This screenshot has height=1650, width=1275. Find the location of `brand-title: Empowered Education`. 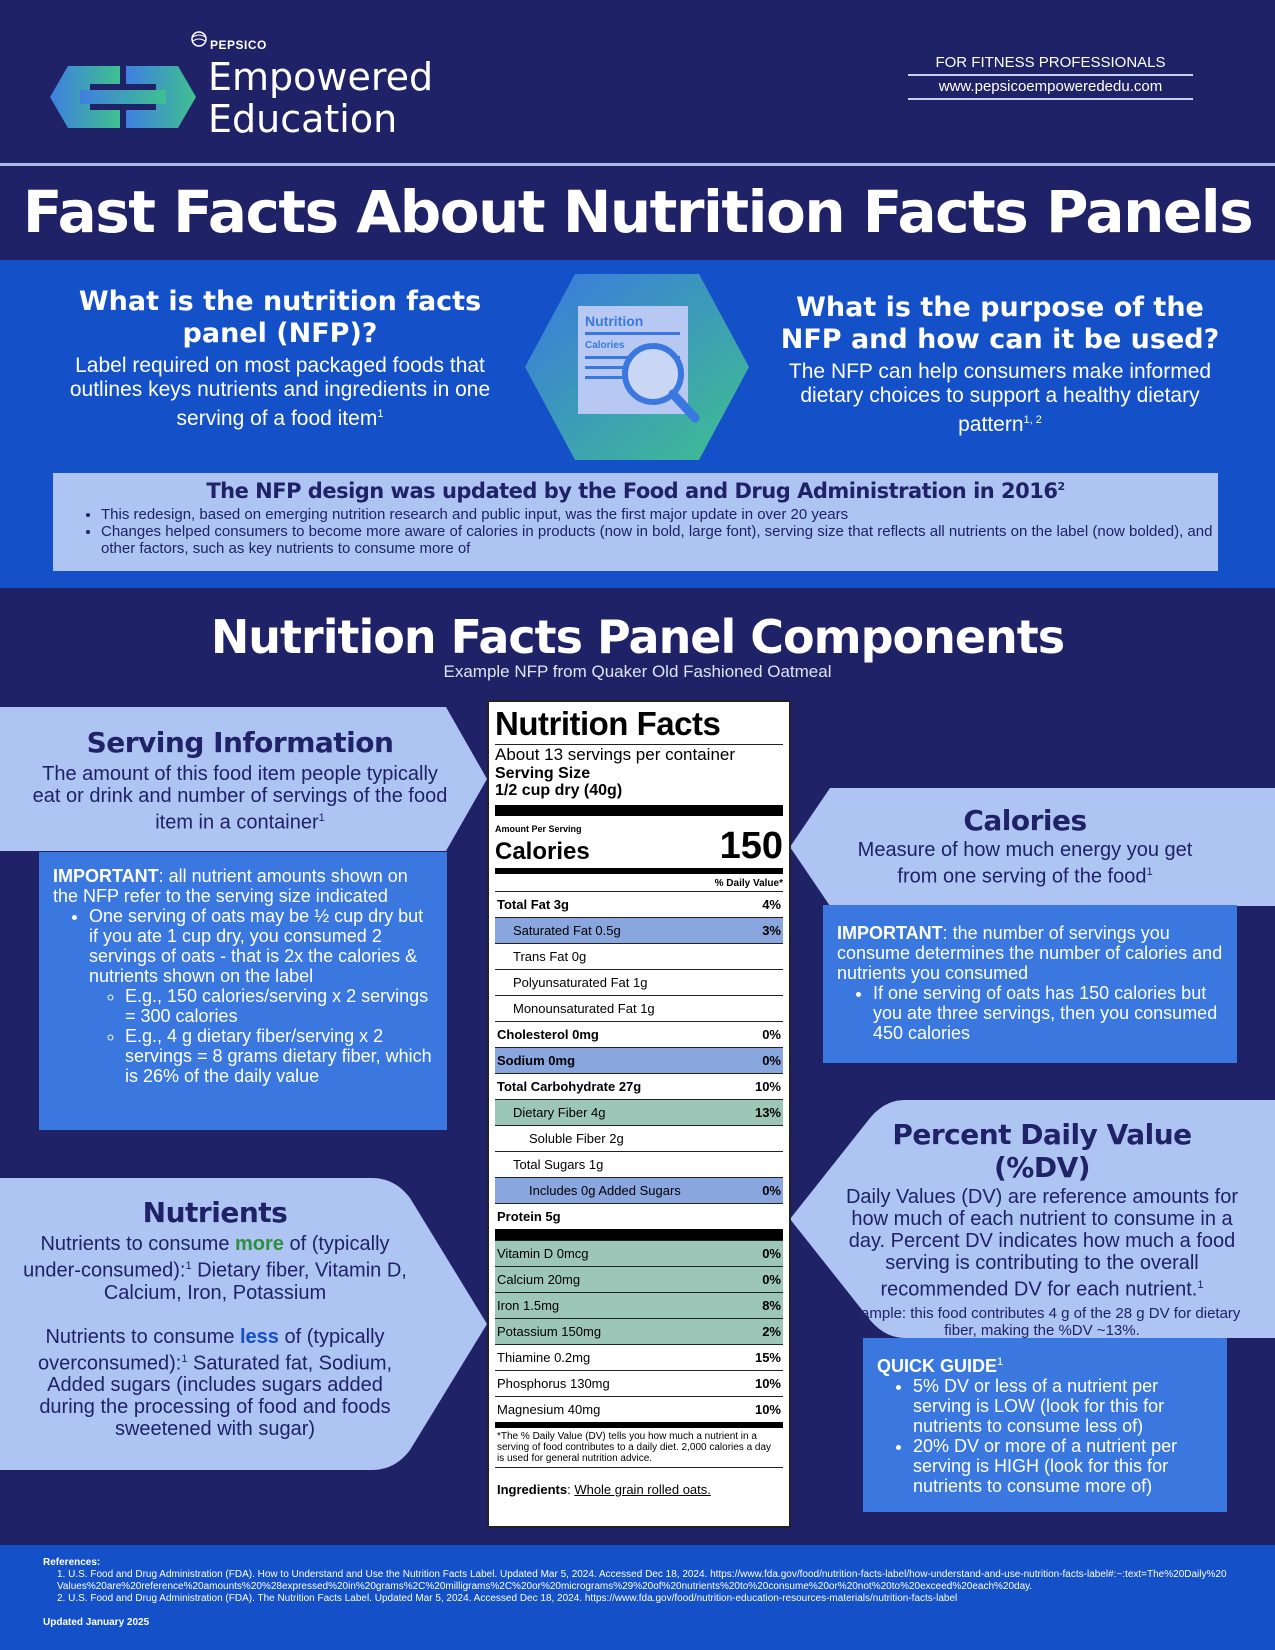

brand-title: Empowered Education is located at coordinates (321, 98).